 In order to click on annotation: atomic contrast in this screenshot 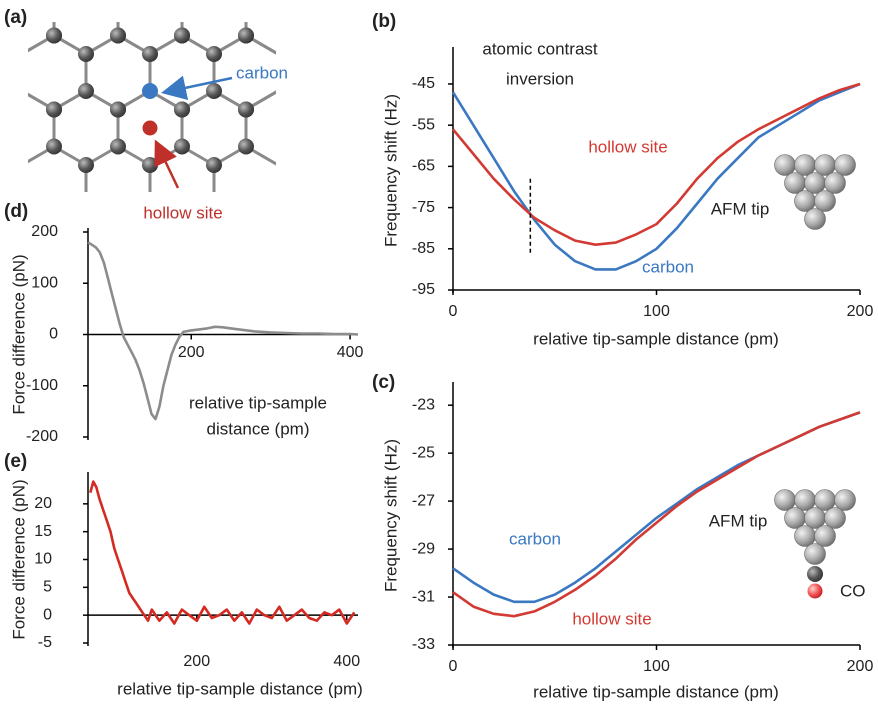, I will do `click(540, 48)`.